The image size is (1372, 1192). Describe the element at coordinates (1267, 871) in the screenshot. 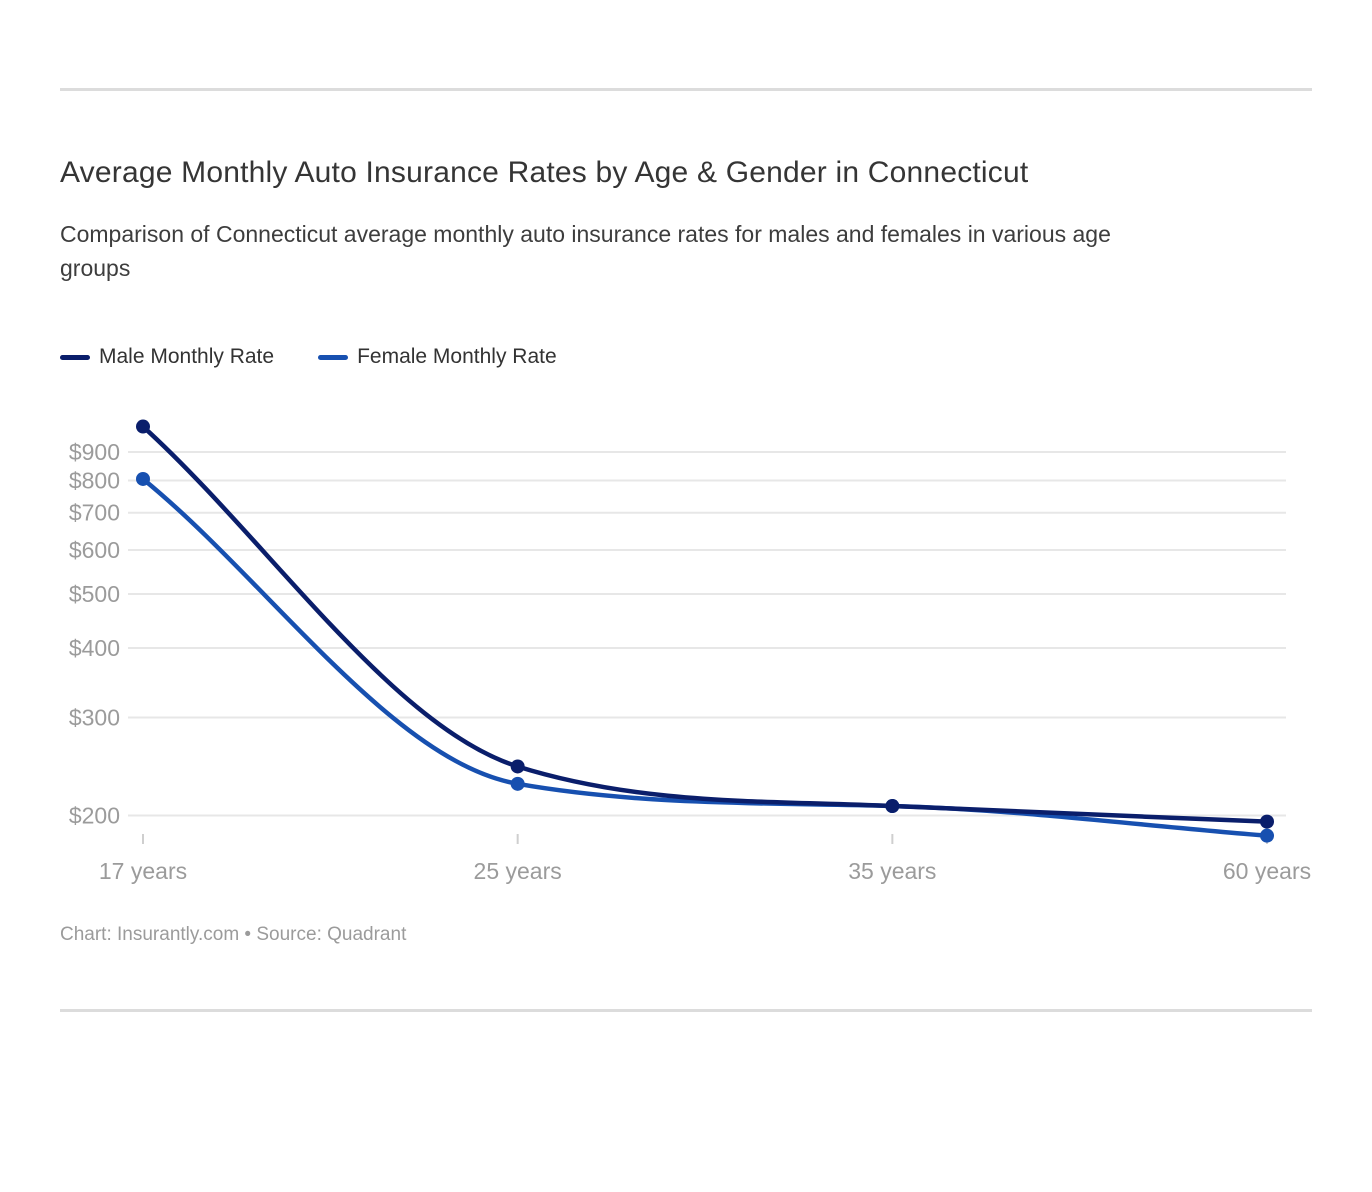

I see `x-tick-label: 60 years` at that location.